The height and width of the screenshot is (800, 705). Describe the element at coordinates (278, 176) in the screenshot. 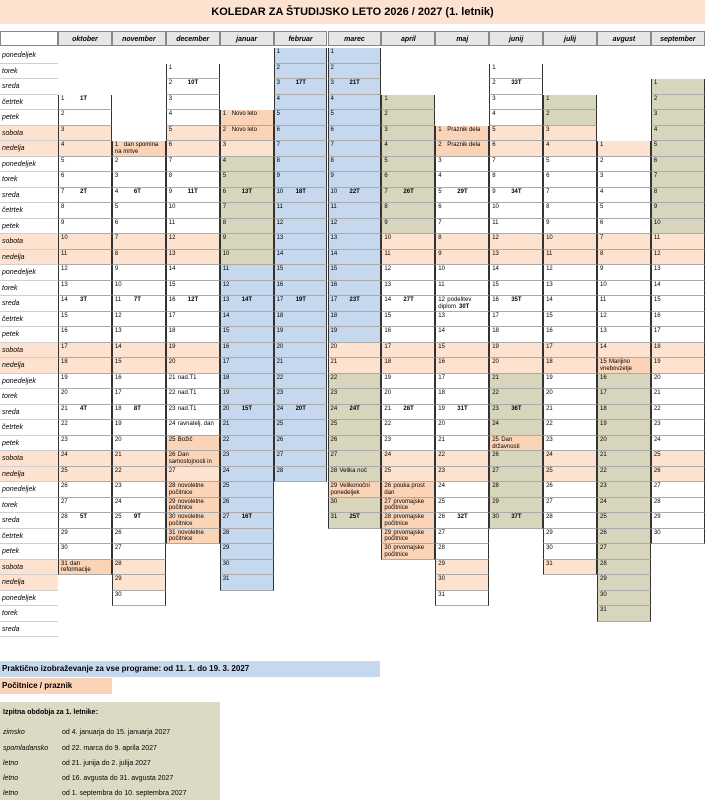

I see `day-number: 9` at that location.